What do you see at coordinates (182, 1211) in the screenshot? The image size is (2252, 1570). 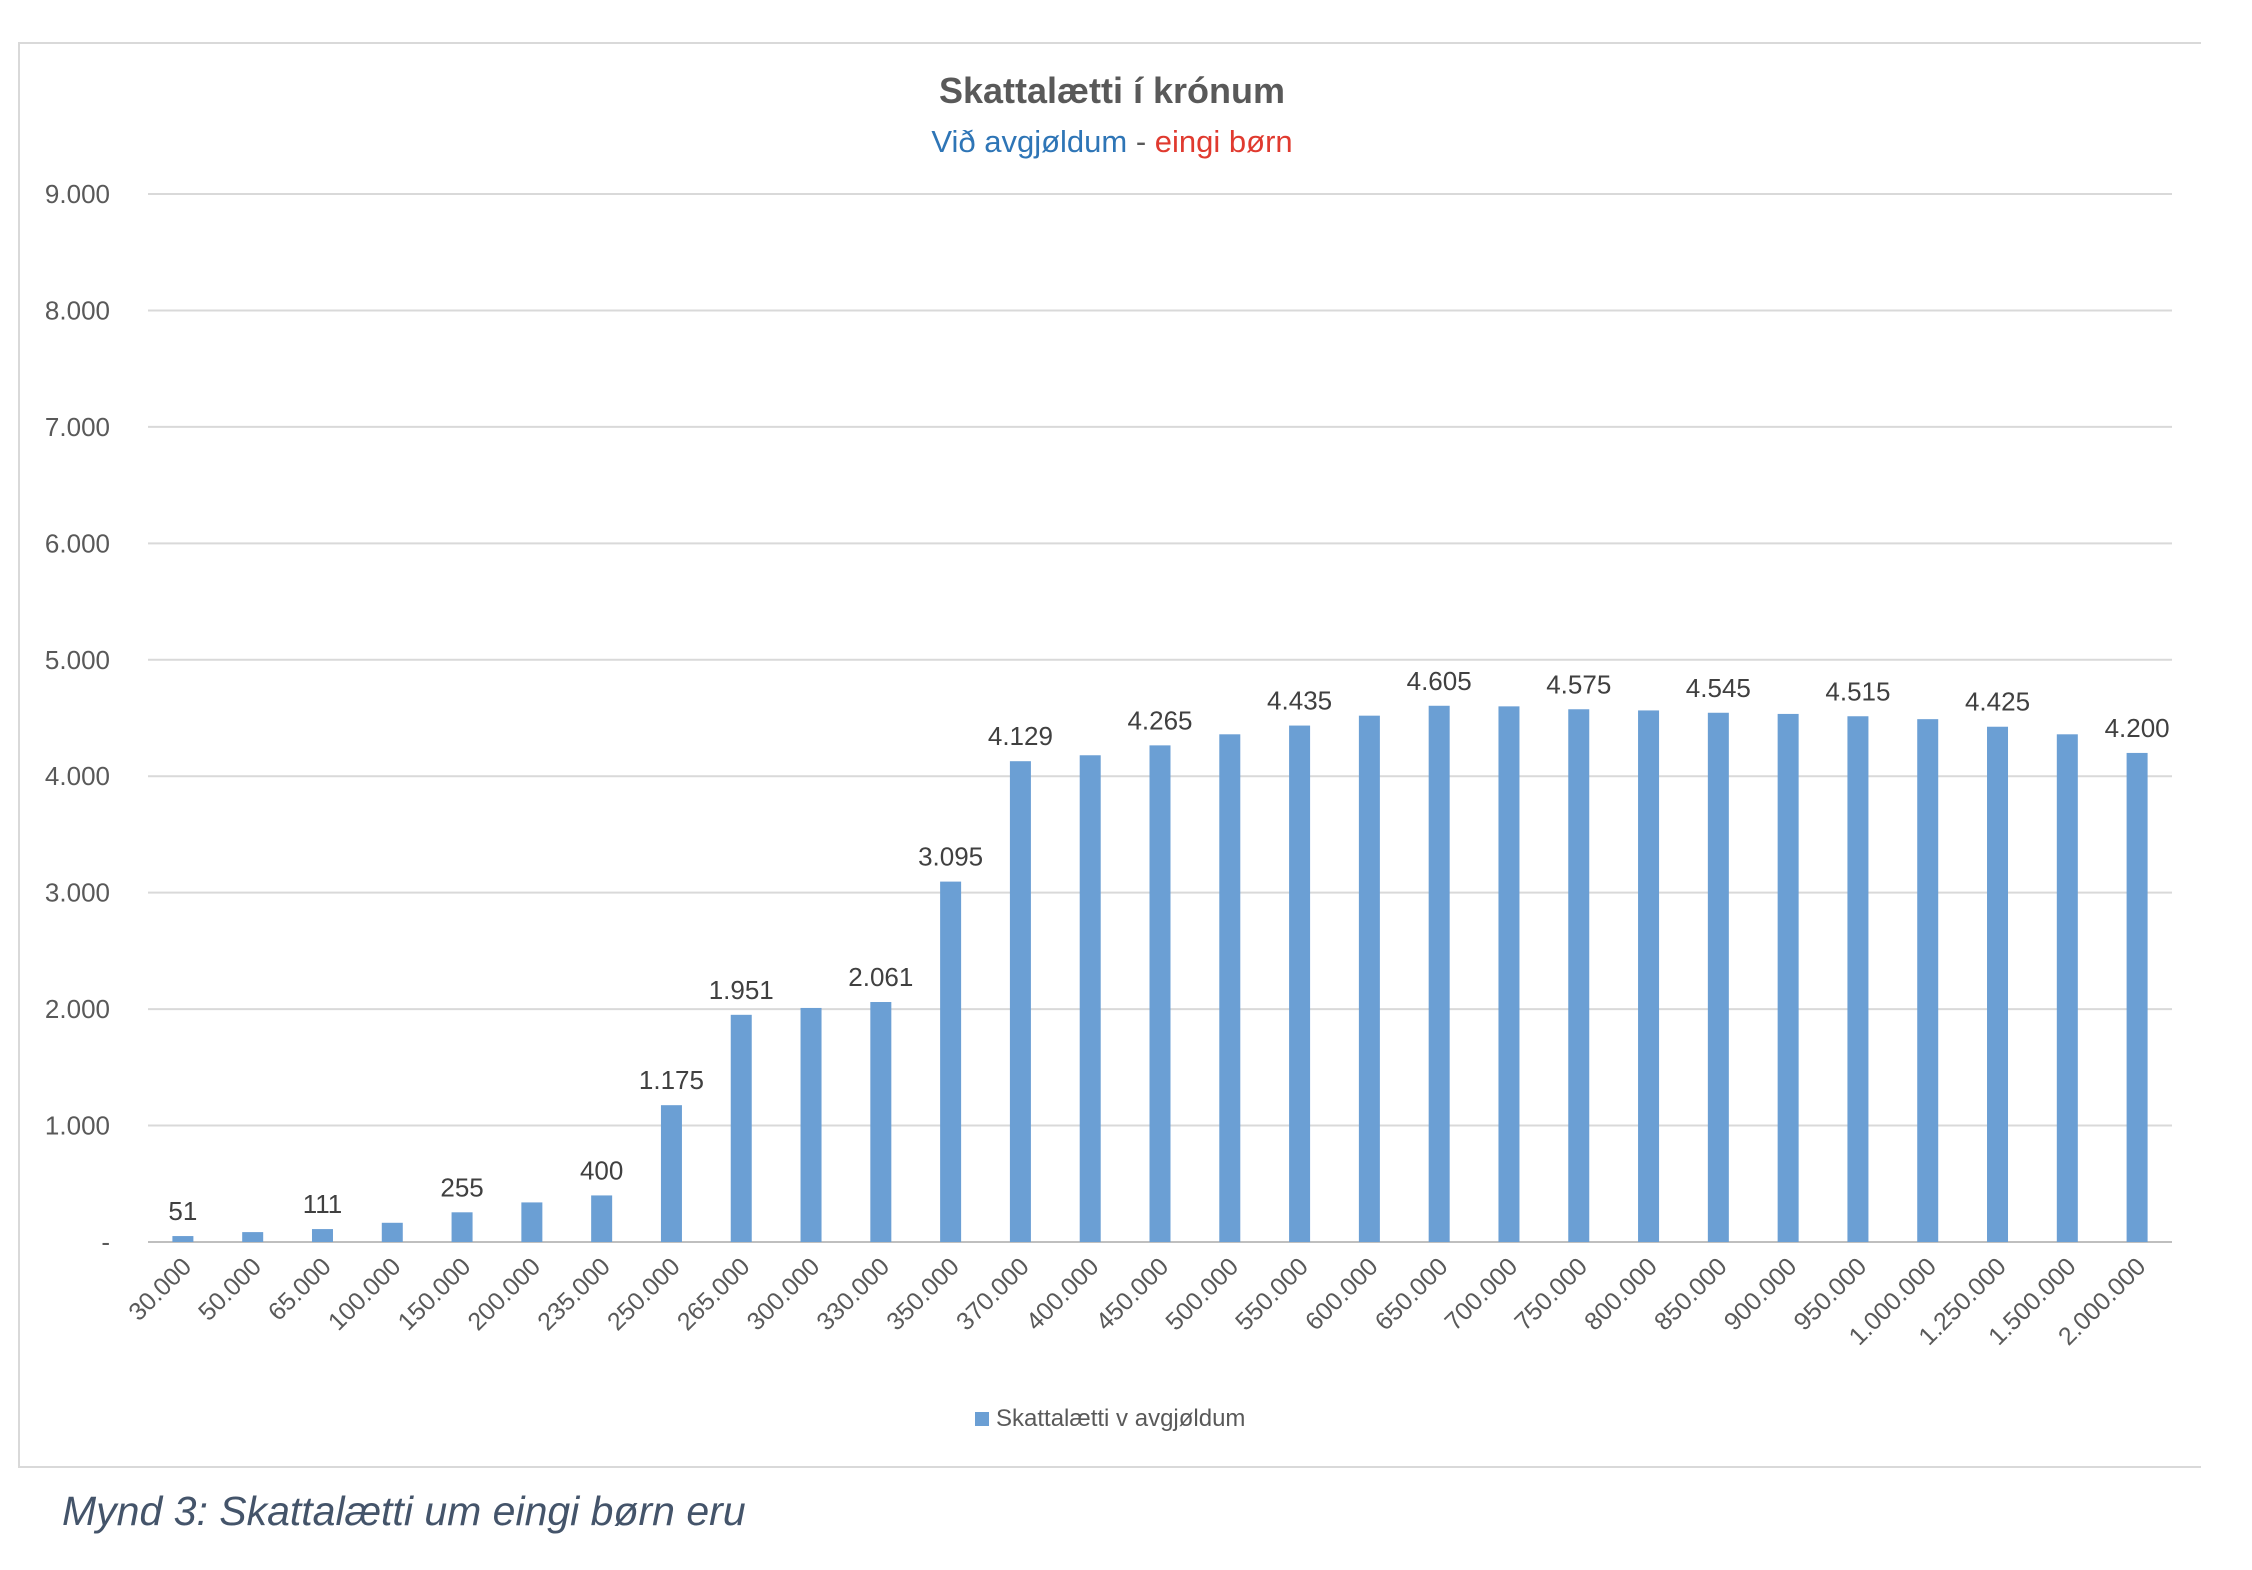 I see `data-label: 51` at bounding box center [182, 1211].